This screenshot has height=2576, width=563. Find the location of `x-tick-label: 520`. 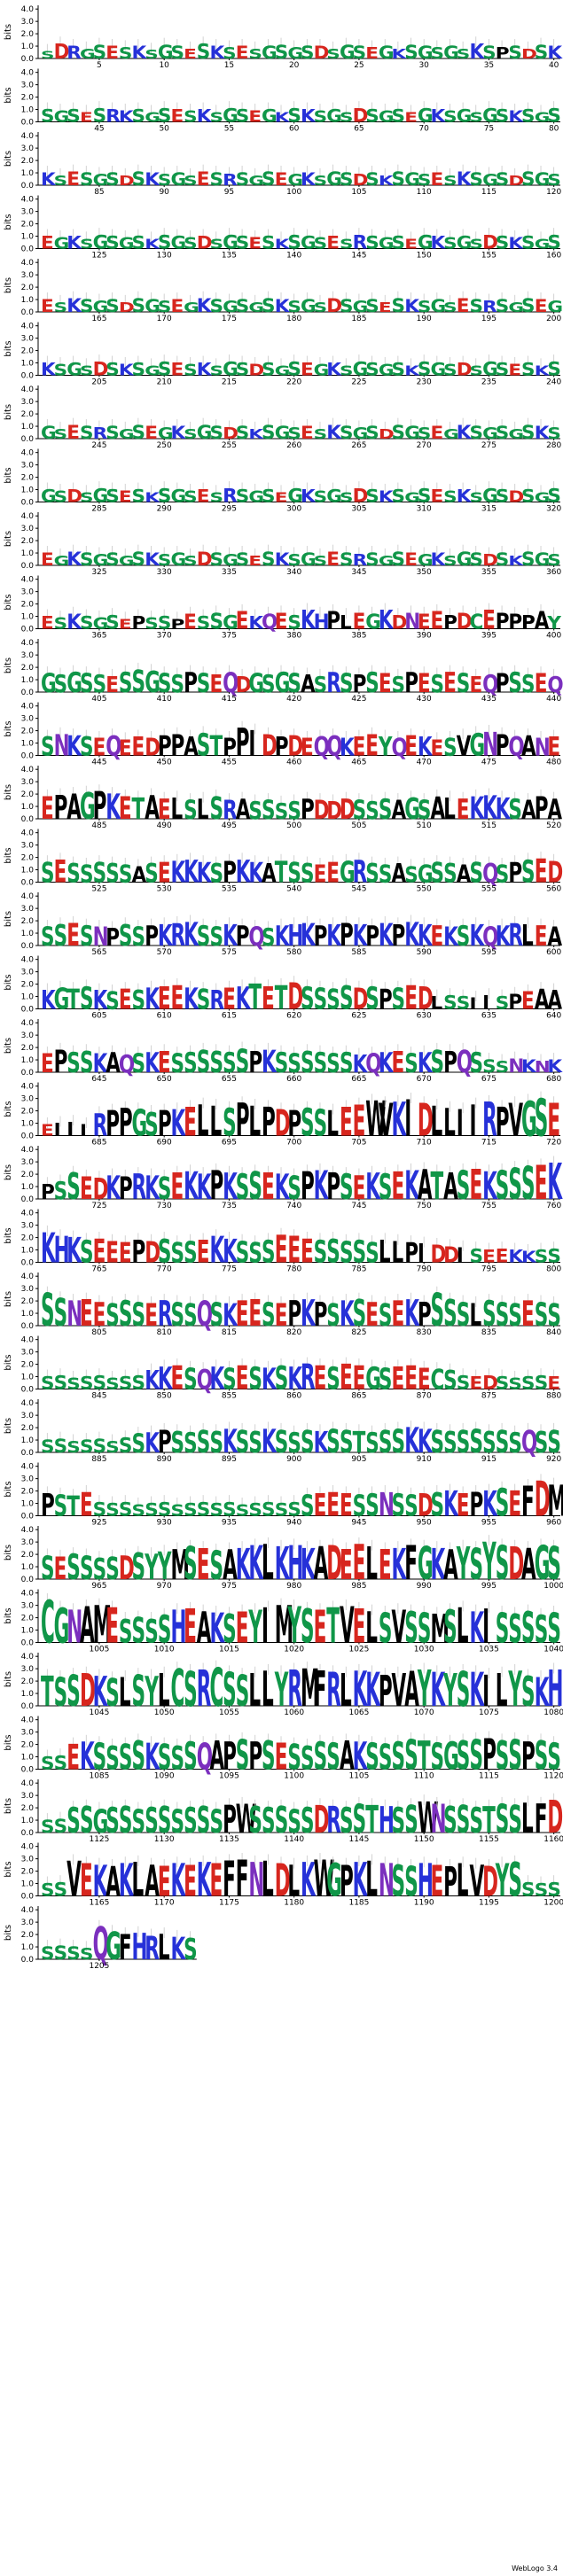

x-tick-label: 520 is located at coordinates (553, 826).